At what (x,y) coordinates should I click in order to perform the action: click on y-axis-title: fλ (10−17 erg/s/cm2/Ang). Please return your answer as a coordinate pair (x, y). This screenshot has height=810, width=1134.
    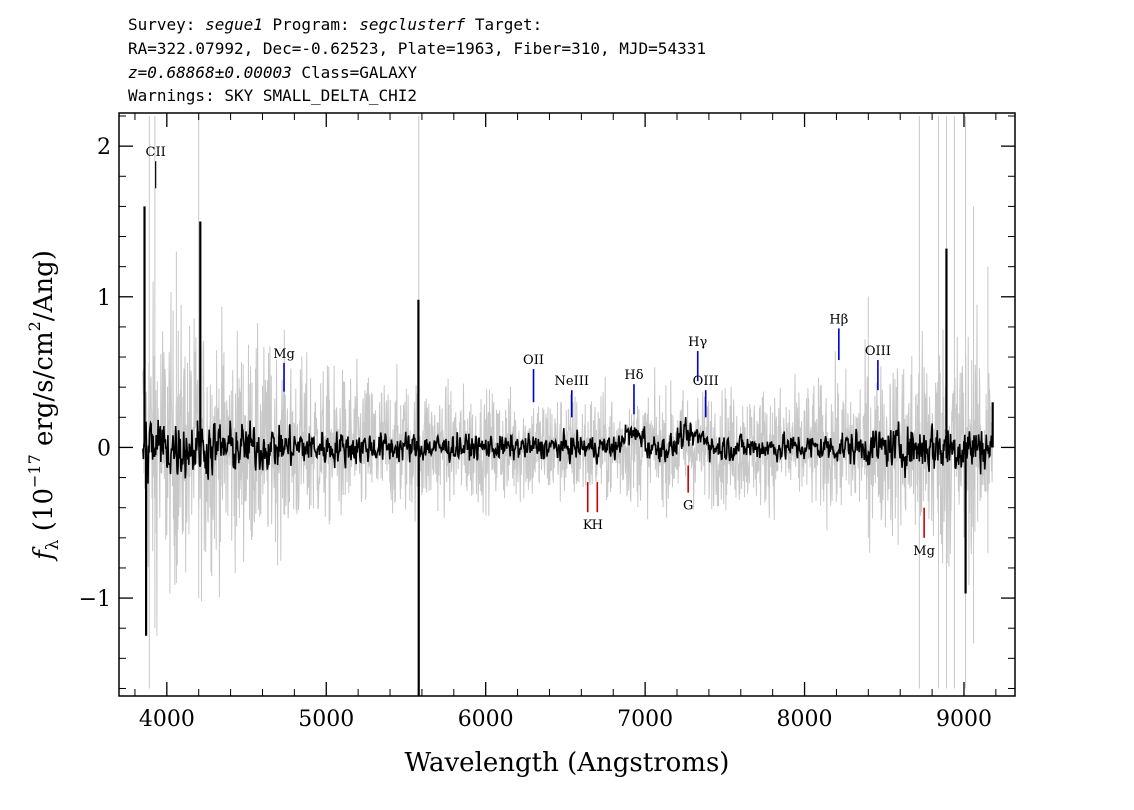
    Looking at the image, I should click on (44, 406).